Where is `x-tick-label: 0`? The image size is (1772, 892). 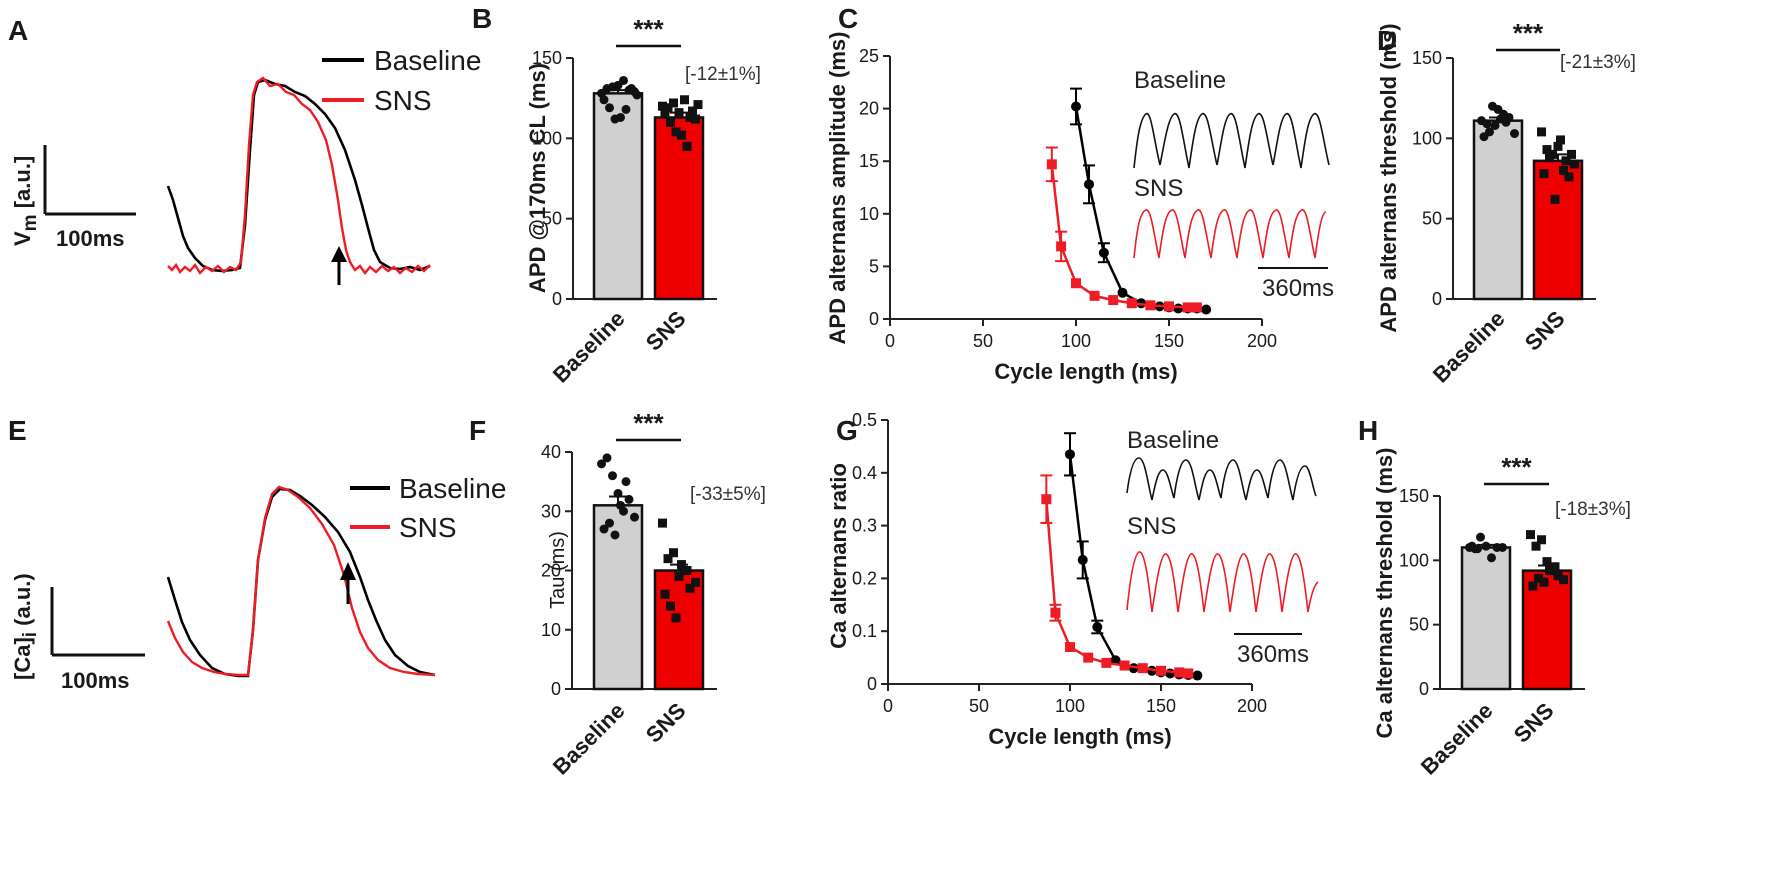
x-tick-label: 0 is located at coordinates (888, 706).